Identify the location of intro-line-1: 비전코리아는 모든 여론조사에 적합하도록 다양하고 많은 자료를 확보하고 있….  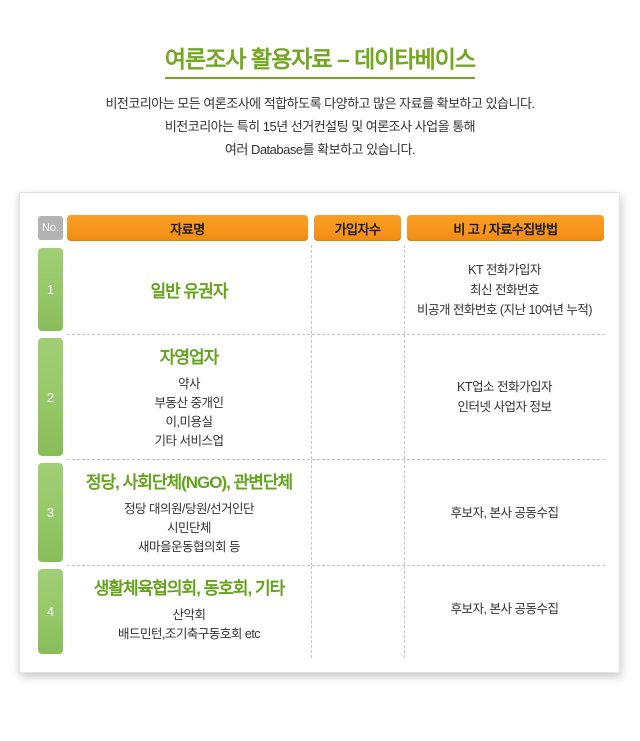
(320, 103).